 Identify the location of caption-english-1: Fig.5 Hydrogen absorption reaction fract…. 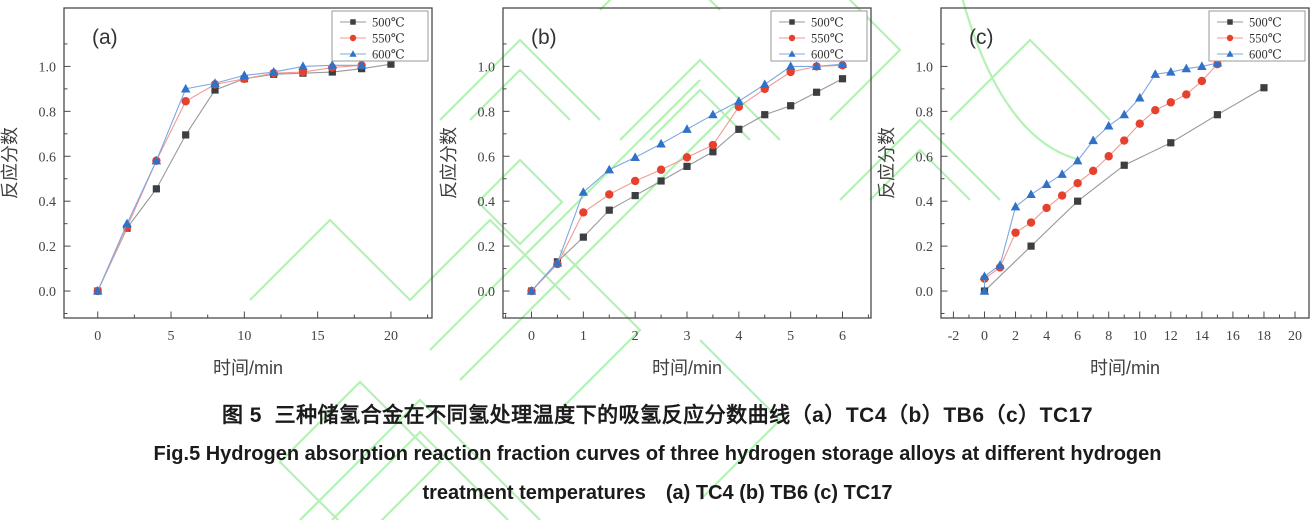
(657, 454).